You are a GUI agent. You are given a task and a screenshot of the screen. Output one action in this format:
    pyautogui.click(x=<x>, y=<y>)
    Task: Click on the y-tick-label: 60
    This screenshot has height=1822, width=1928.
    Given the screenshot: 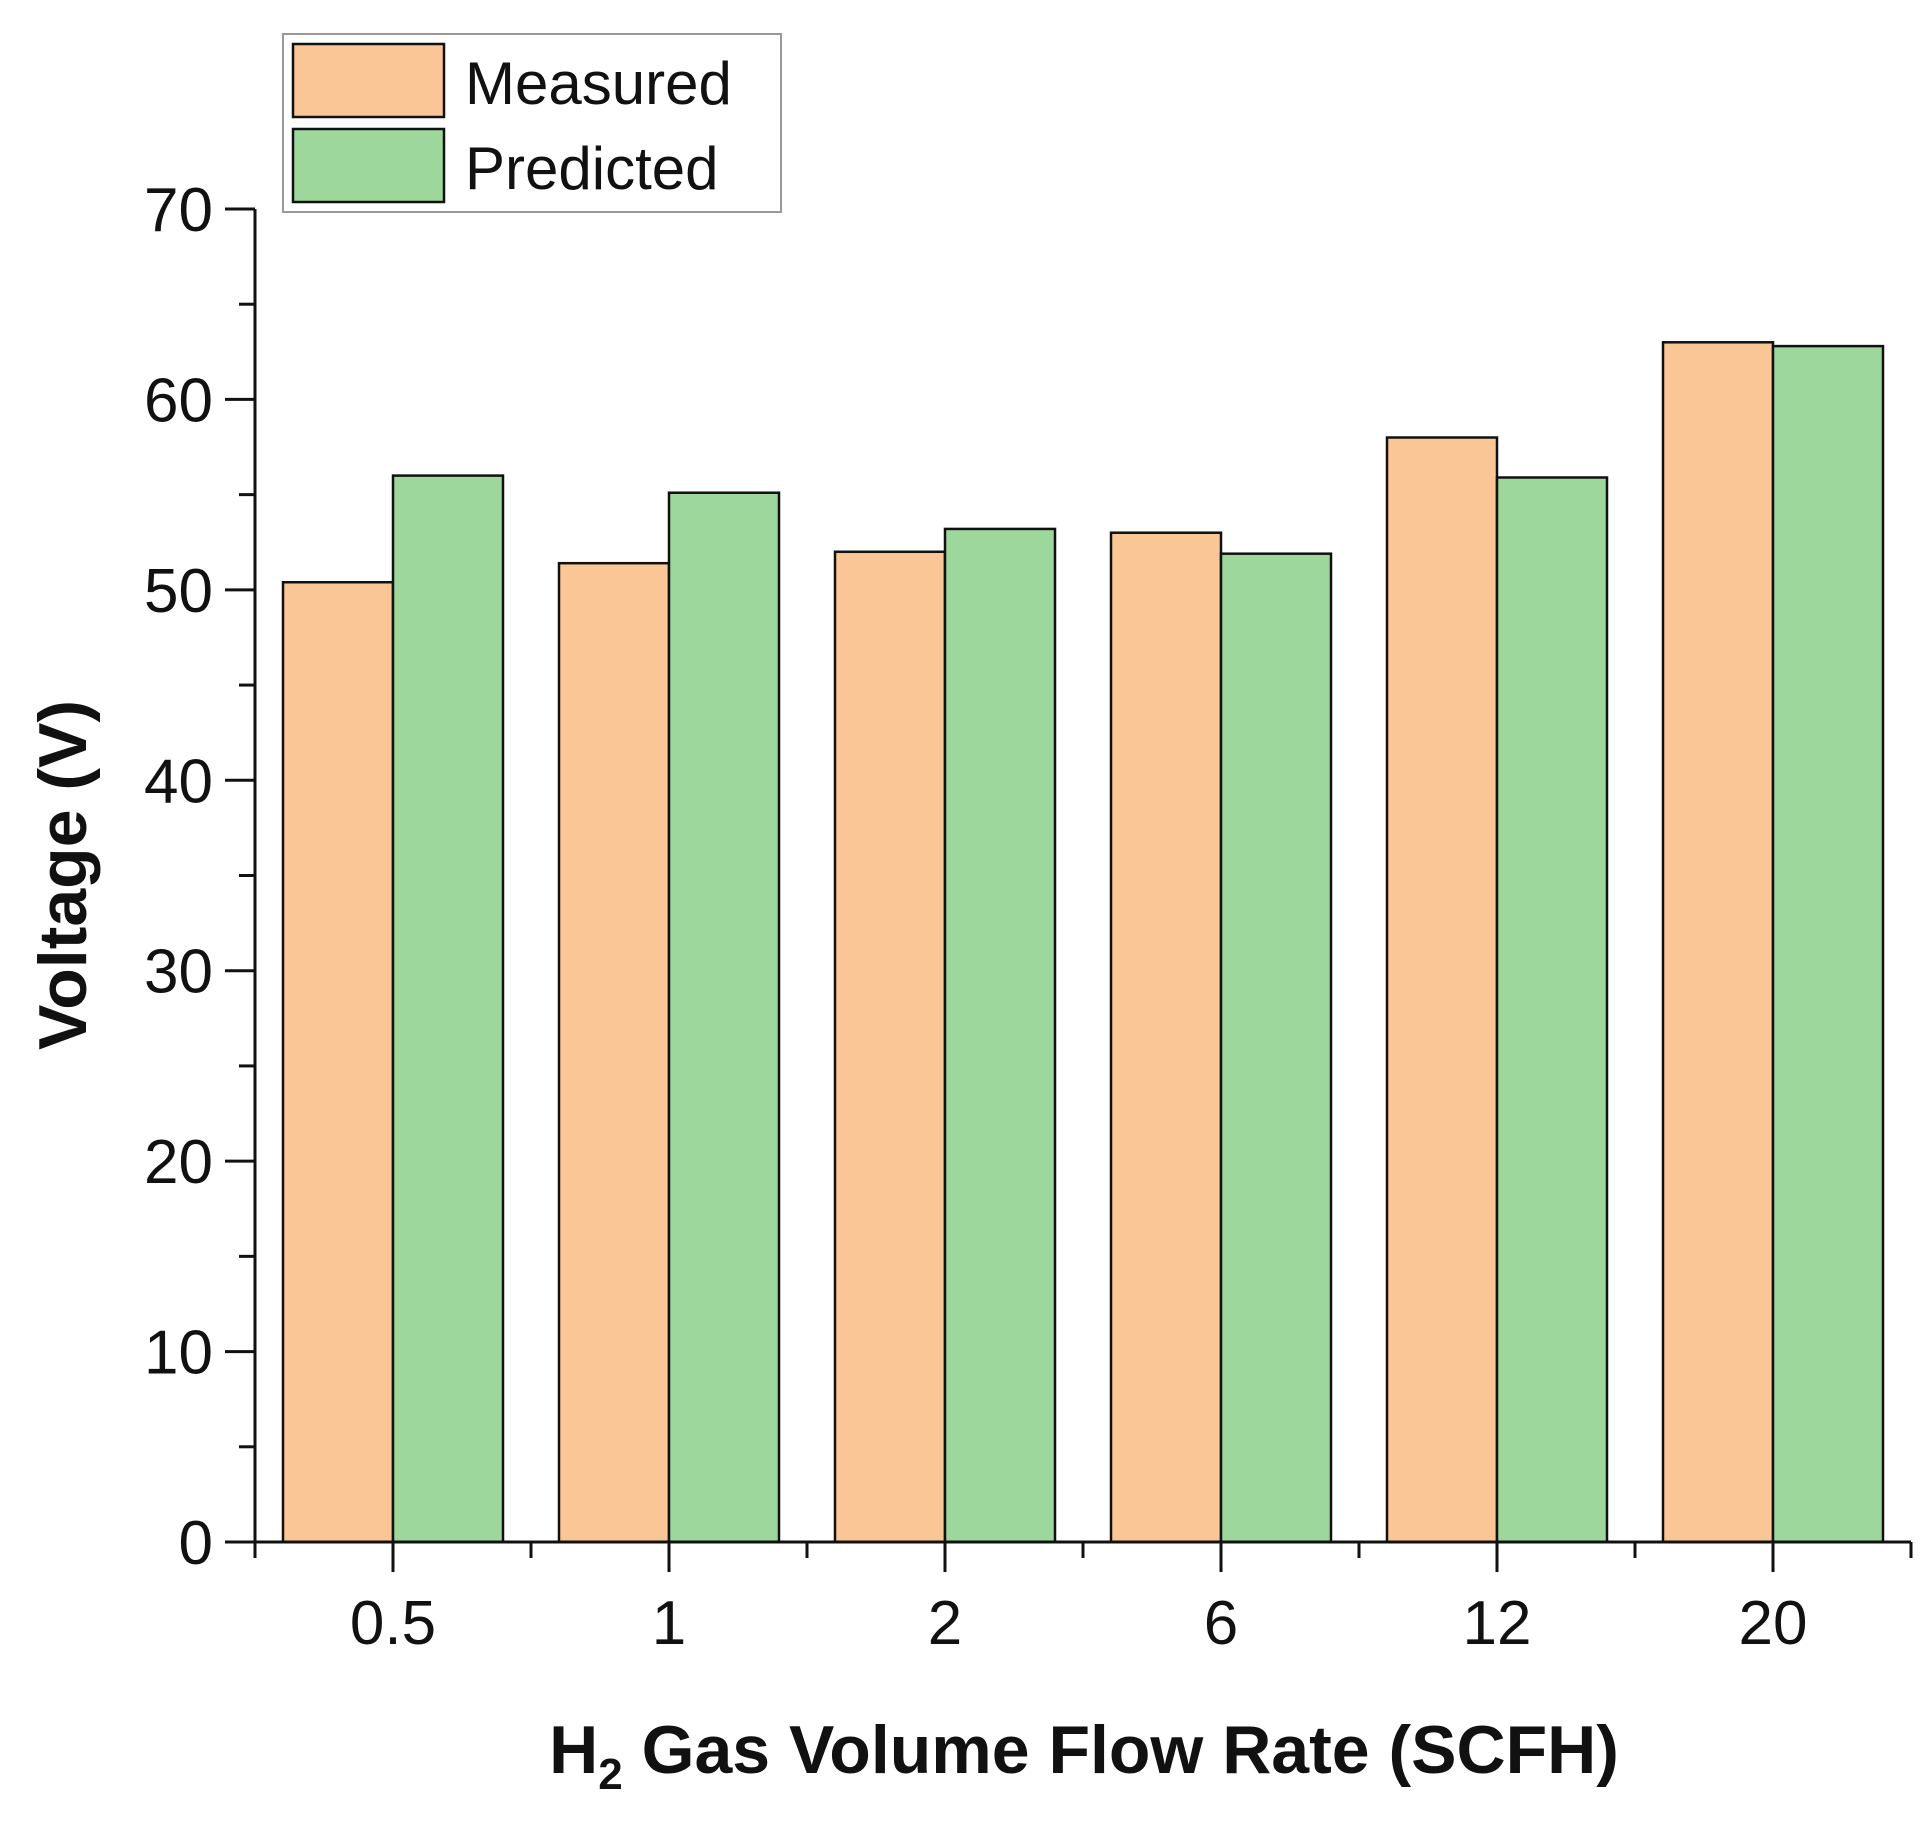 What is the action you would take?
    pyautogui.click(x=178, y=400)
    